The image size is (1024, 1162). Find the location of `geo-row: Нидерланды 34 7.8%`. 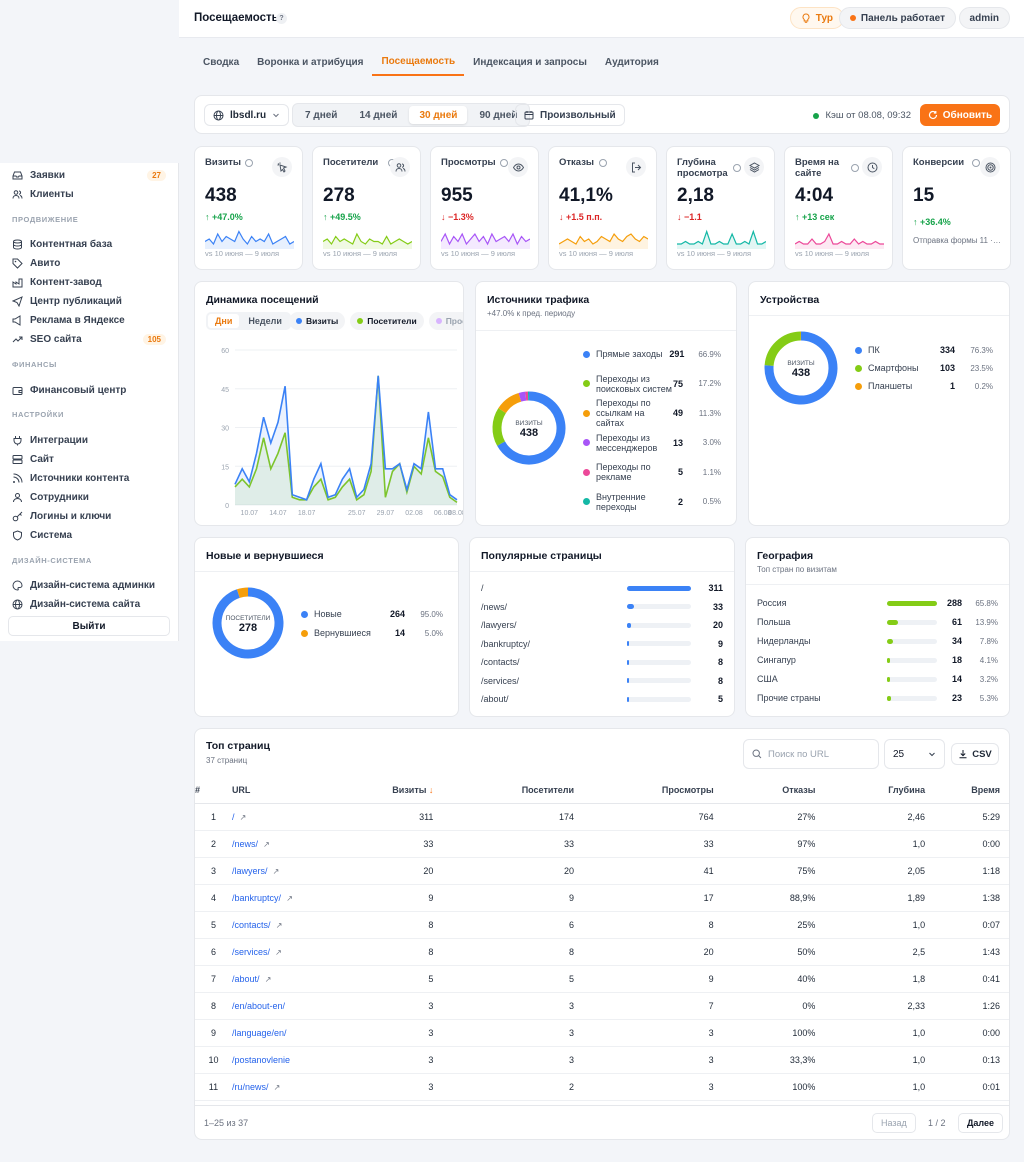

geo-row: Нидерланды 34 7.8% is located at coordinates (877, 641).